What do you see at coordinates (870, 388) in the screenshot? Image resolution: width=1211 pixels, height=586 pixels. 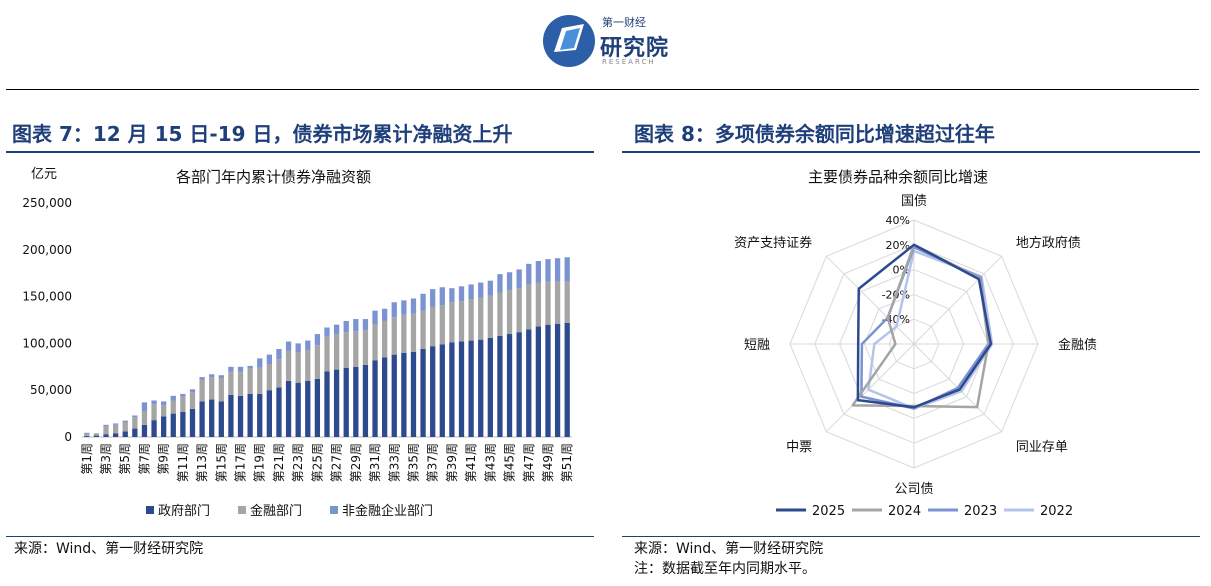 I see `radar-spoke` at bounding box center [870, 388].